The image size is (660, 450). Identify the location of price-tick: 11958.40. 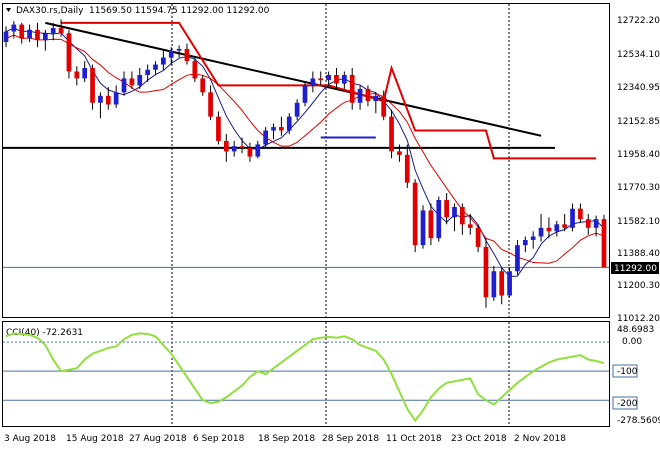
(638, 155).